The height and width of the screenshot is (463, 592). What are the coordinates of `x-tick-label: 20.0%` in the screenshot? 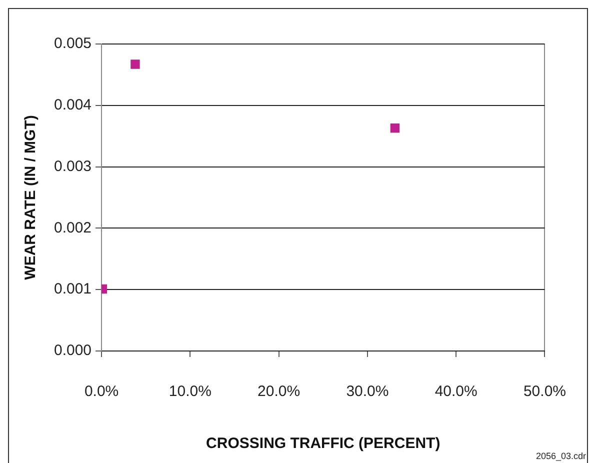 It's located at (279, 391).